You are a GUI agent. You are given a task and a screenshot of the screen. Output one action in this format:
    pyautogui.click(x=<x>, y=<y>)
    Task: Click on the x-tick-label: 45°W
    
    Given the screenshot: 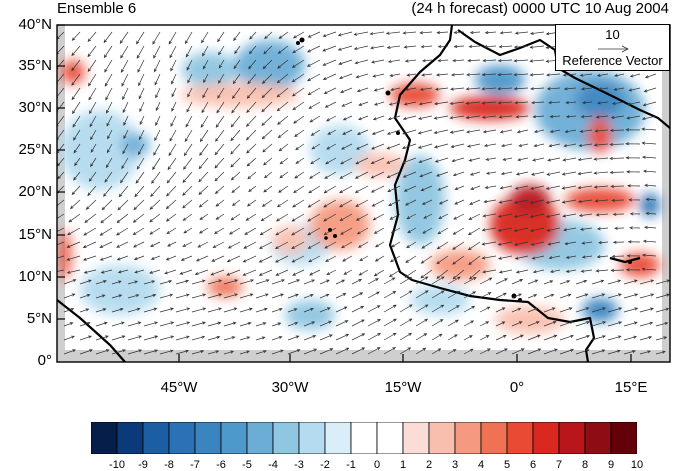 What is the action you would take?
    pyautogui.click(x=179, y=387)
    